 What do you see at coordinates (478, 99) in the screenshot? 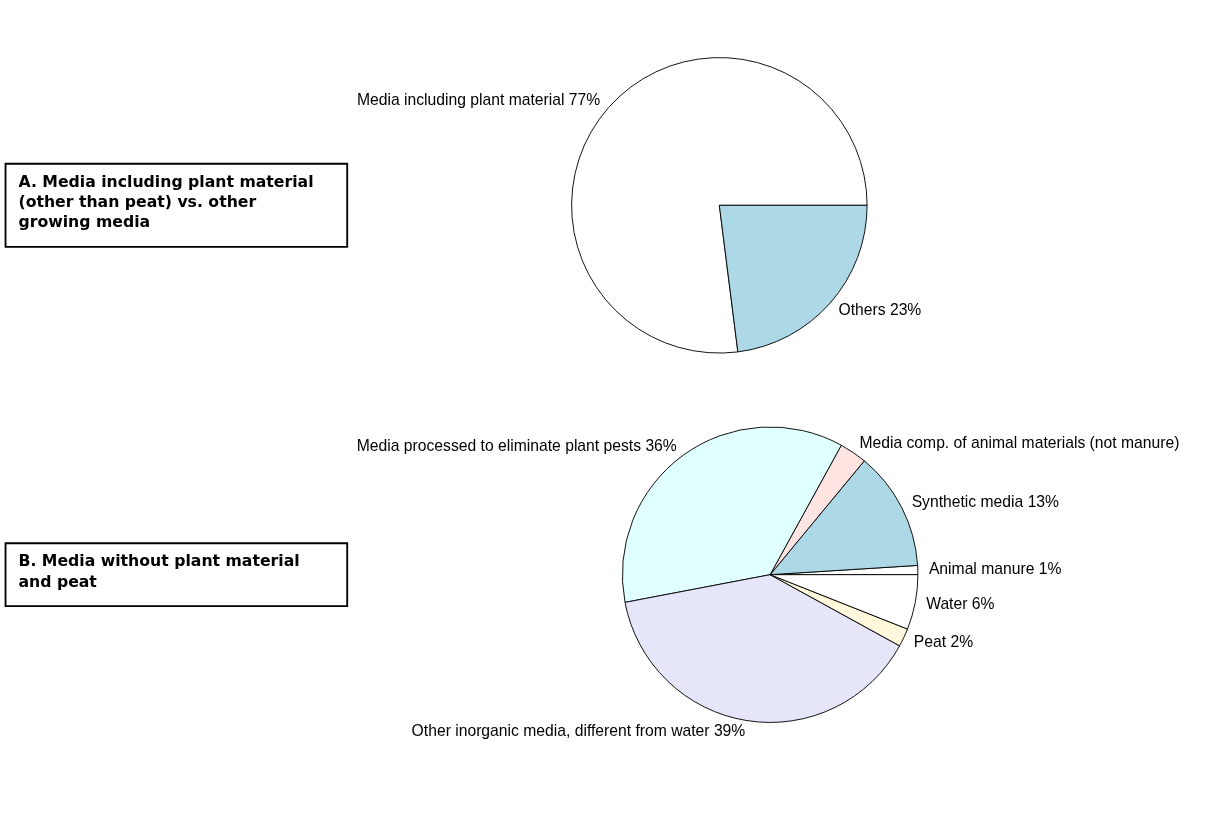
I see `slice-label: Media including plant material 77%` at bounding box center [478, 99].